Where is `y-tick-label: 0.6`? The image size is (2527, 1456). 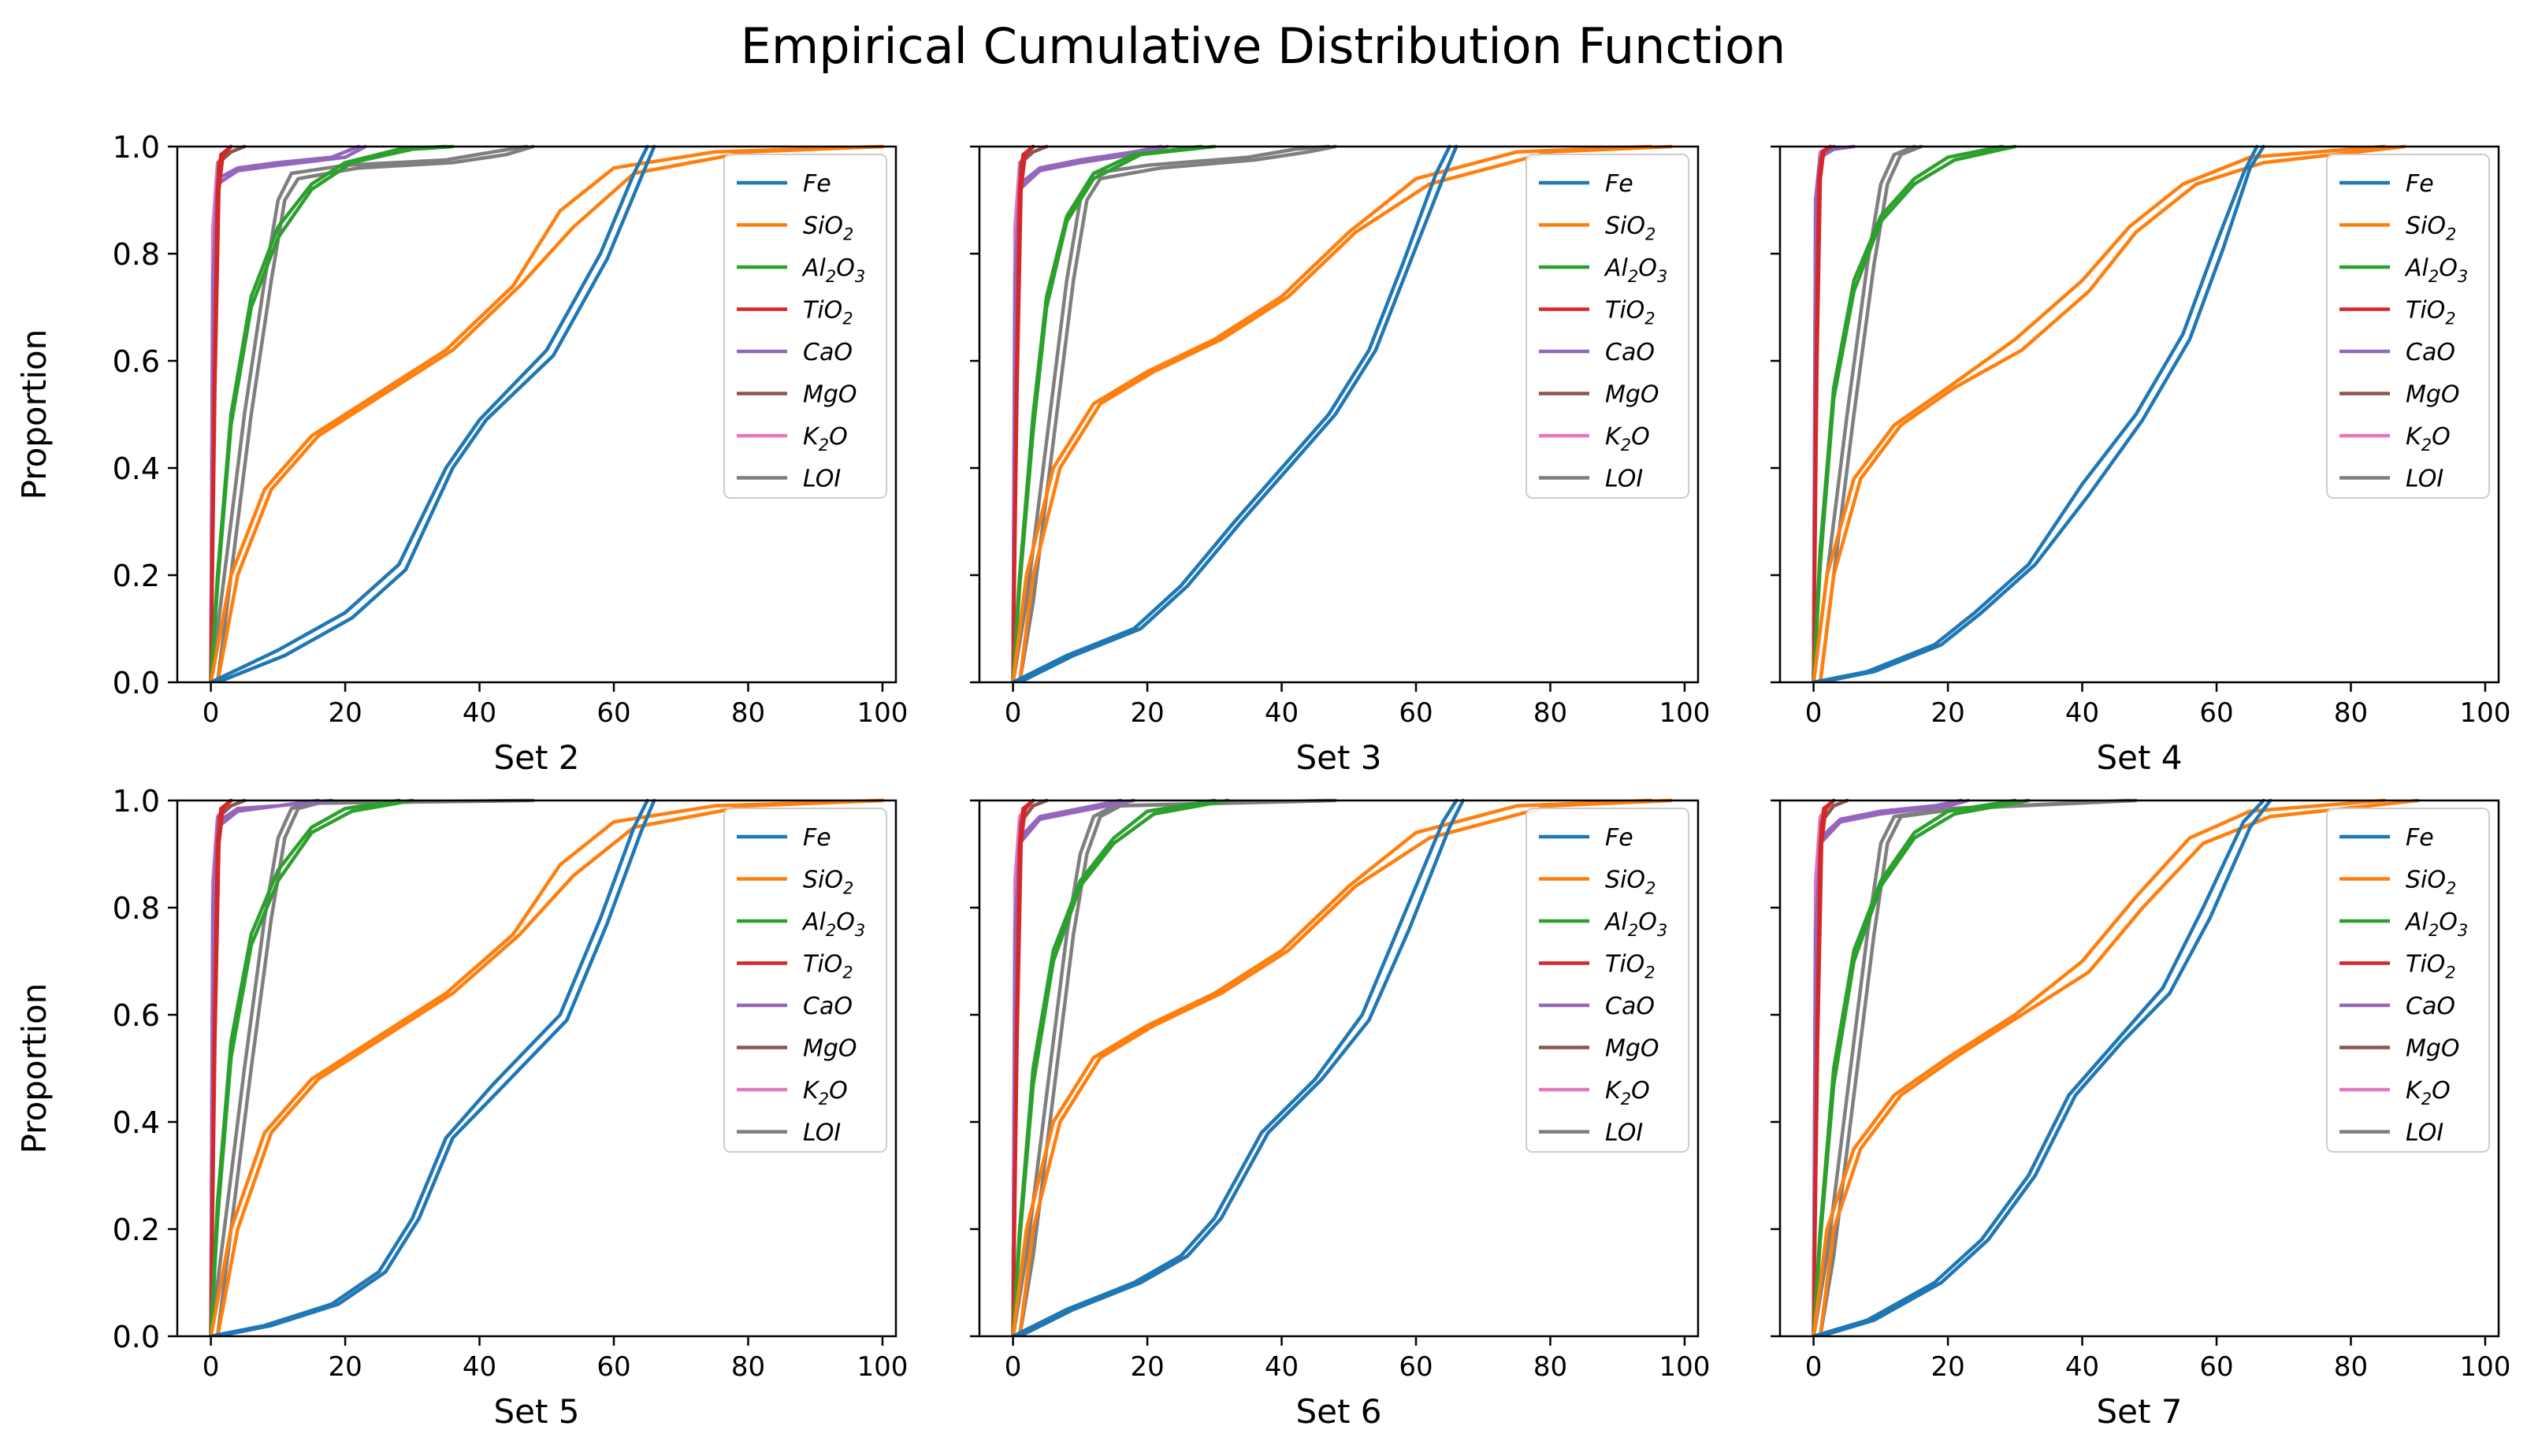 y-tick-label: 0.6 is located at coordinates (136, 1015).